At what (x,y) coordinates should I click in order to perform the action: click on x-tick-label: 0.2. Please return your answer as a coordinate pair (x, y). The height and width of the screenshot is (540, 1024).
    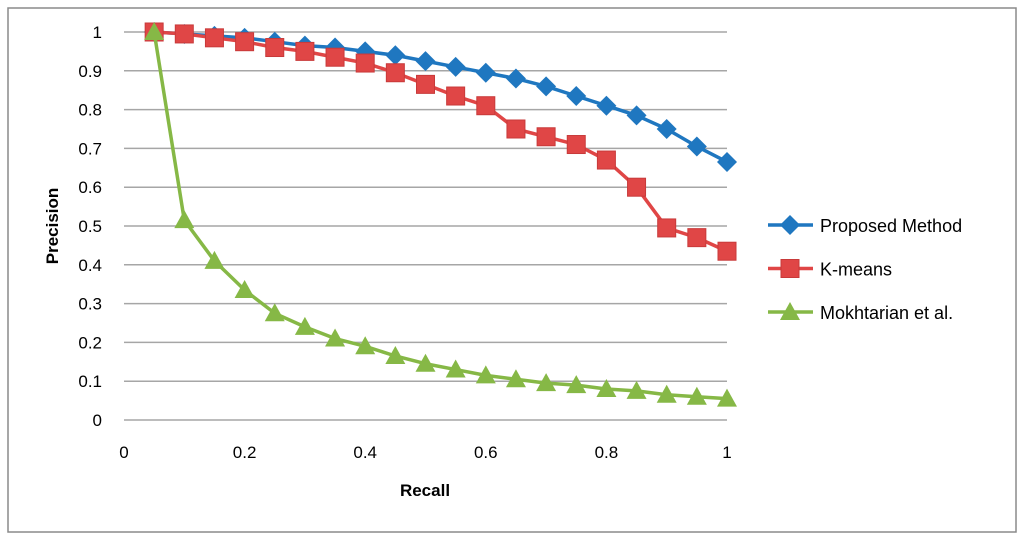
    Looking at the image, I should click on (245, 452).